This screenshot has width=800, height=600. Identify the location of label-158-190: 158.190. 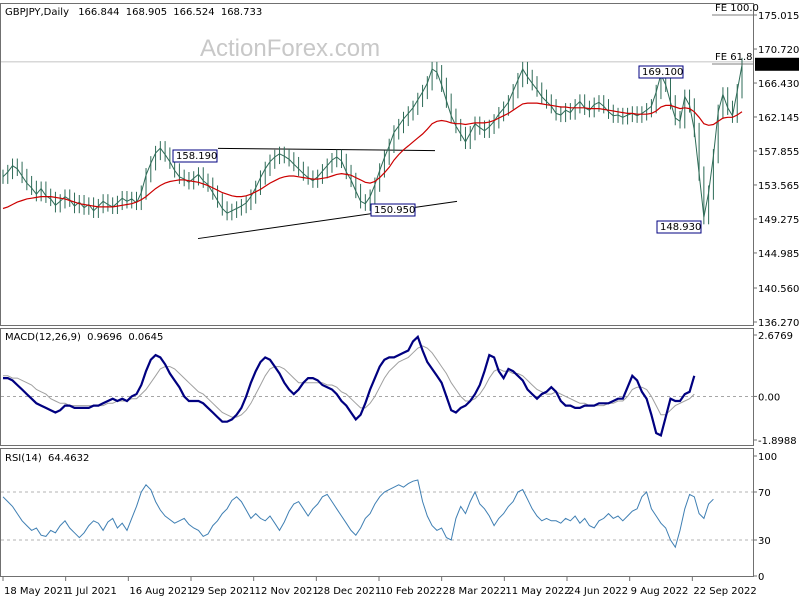
(196, 156).